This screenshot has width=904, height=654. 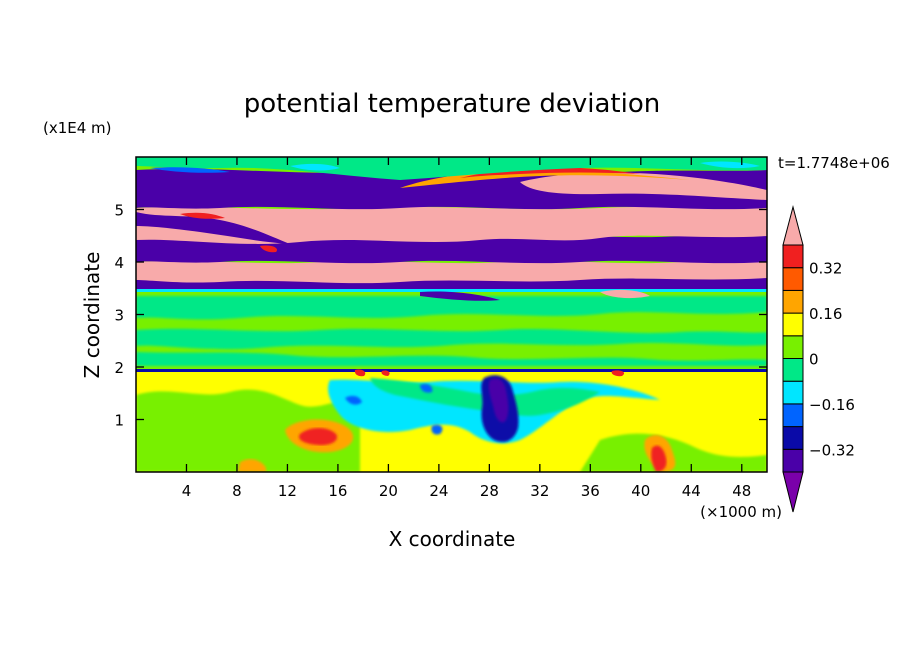 What do you see at coordinates (691, 491) in the screenshot?
I see `x-tick-label: 44` at bounding box center [691, 491].